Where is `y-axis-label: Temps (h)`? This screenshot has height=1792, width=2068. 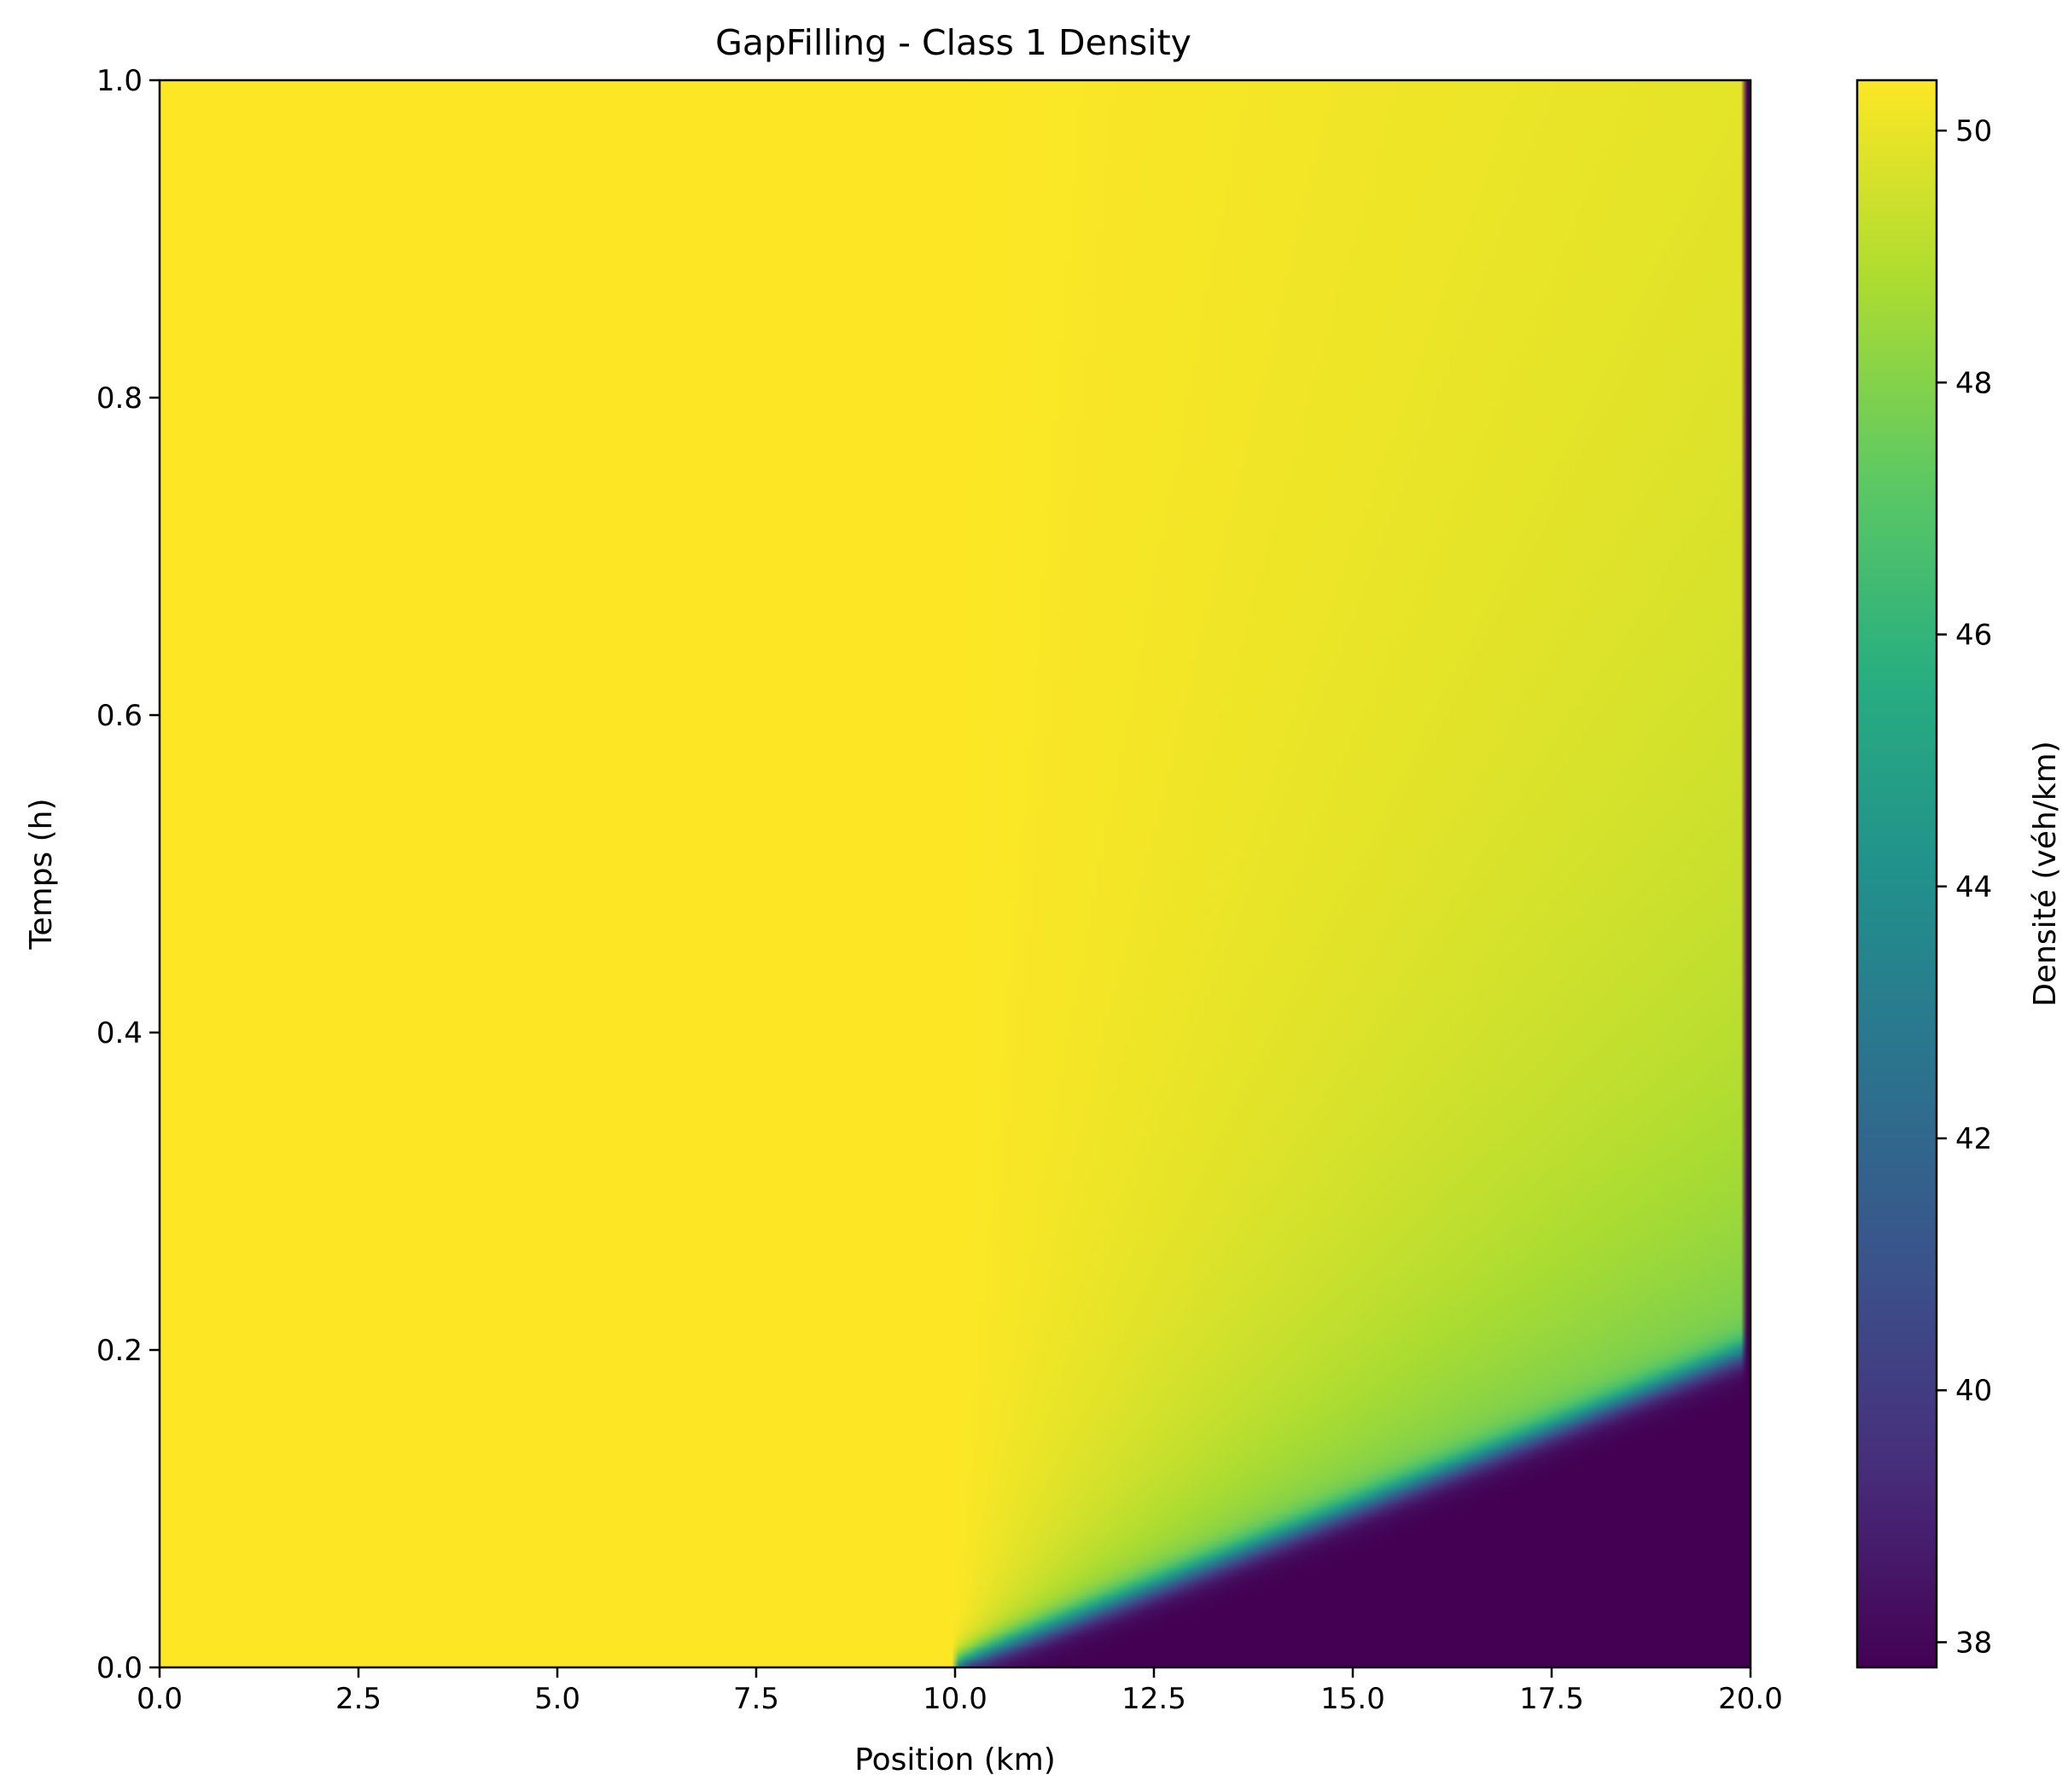 y-axis-label: Temps (h) is located at coordinates (41, 874).